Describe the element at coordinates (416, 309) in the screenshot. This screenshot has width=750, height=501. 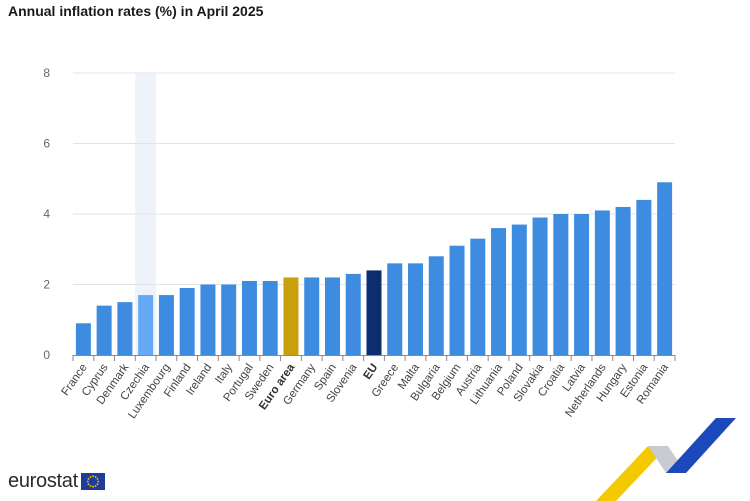
I see `bar-malta` at that location.